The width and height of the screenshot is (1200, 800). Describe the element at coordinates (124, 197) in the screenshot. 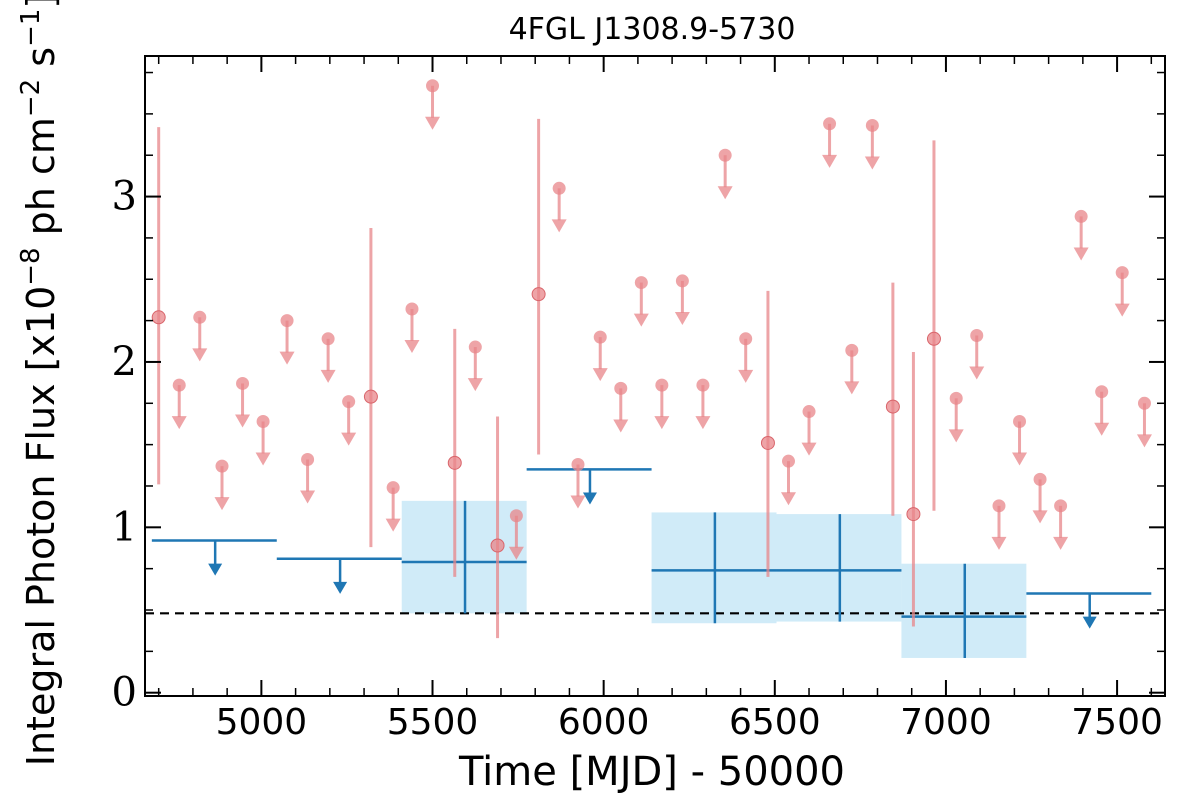

I see `y-tick-label: 3` at that location.